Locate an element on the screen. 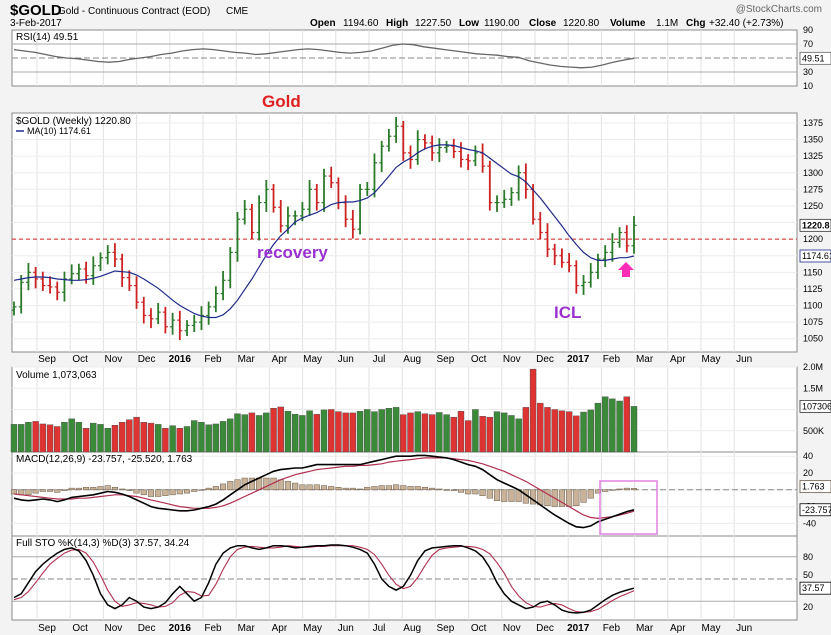  macd-tick-label: -40 is located at coordinates (809, 523).